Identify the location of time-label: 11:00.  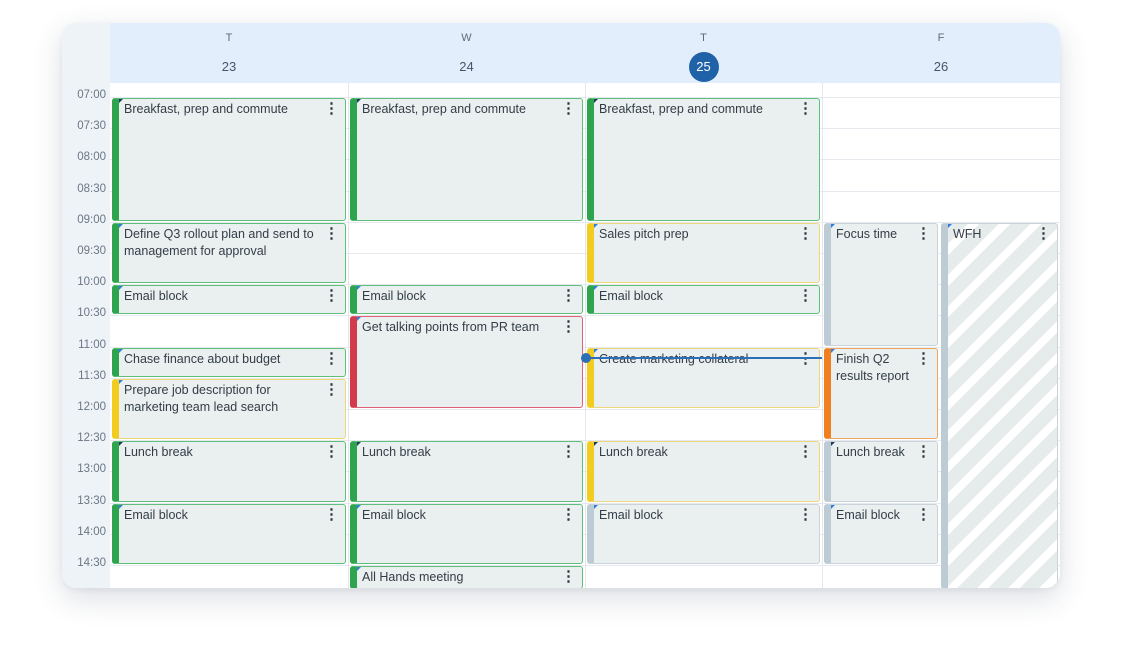
(92, 344).